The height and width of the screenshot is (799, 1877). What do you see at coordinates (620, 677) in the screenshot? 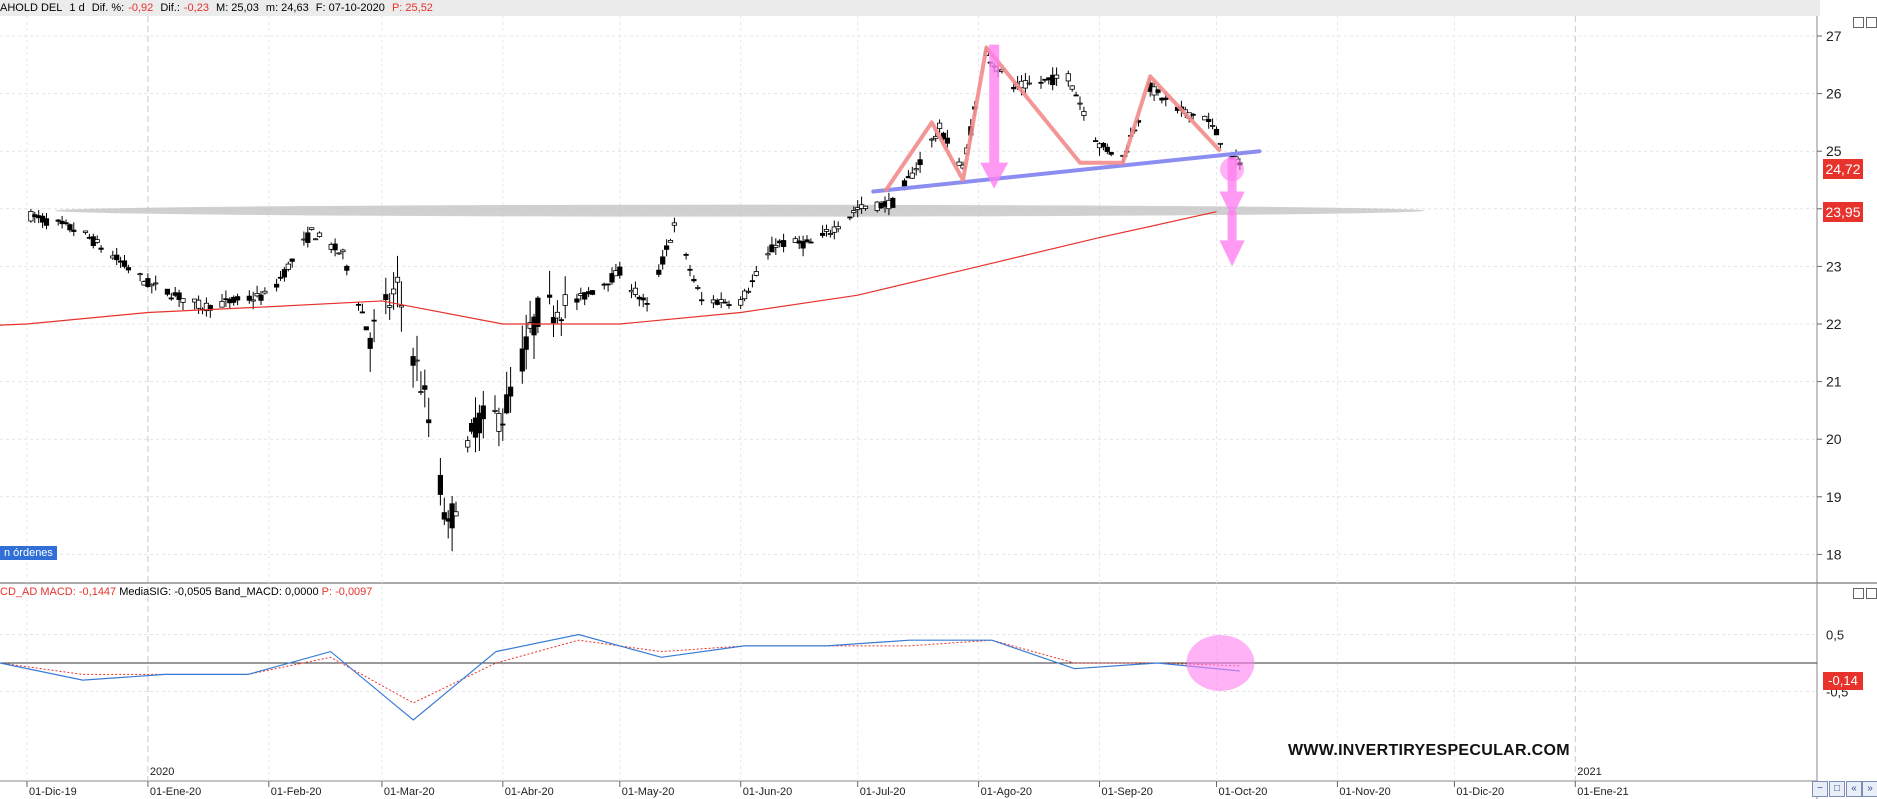
I see `macd-line` at bounding box center [620, 677].